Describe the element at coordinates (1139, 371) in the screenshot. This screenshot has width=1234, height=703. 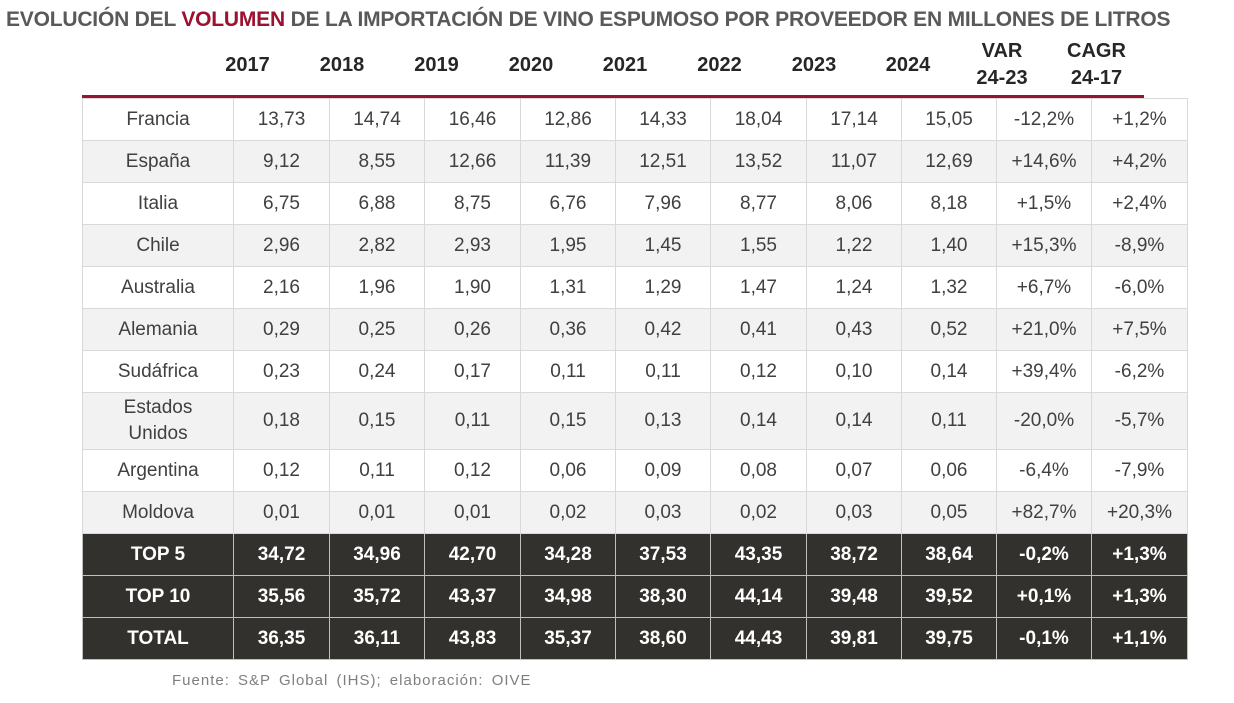
I see `table-cell: -6,2%` at that location.